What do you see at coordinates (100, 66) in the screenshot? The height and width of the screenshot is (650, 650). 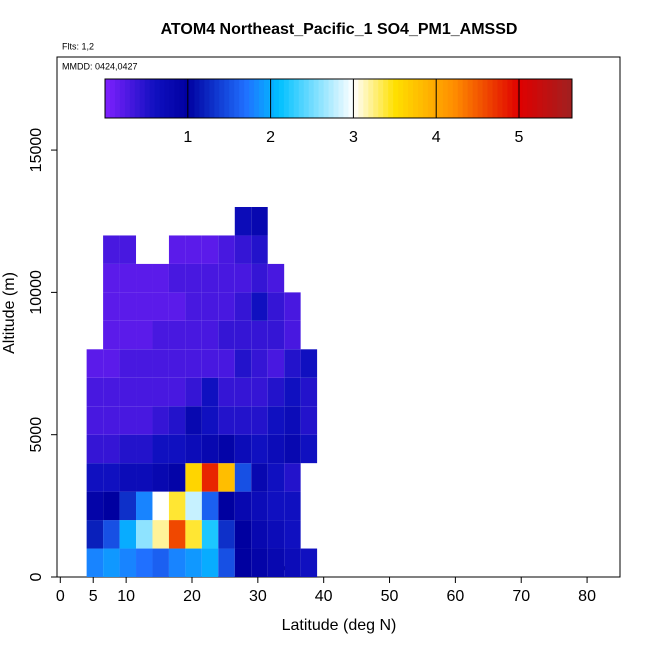 I see `date-note: MMDD: 0424,0427` at bounding box center [100, 66].